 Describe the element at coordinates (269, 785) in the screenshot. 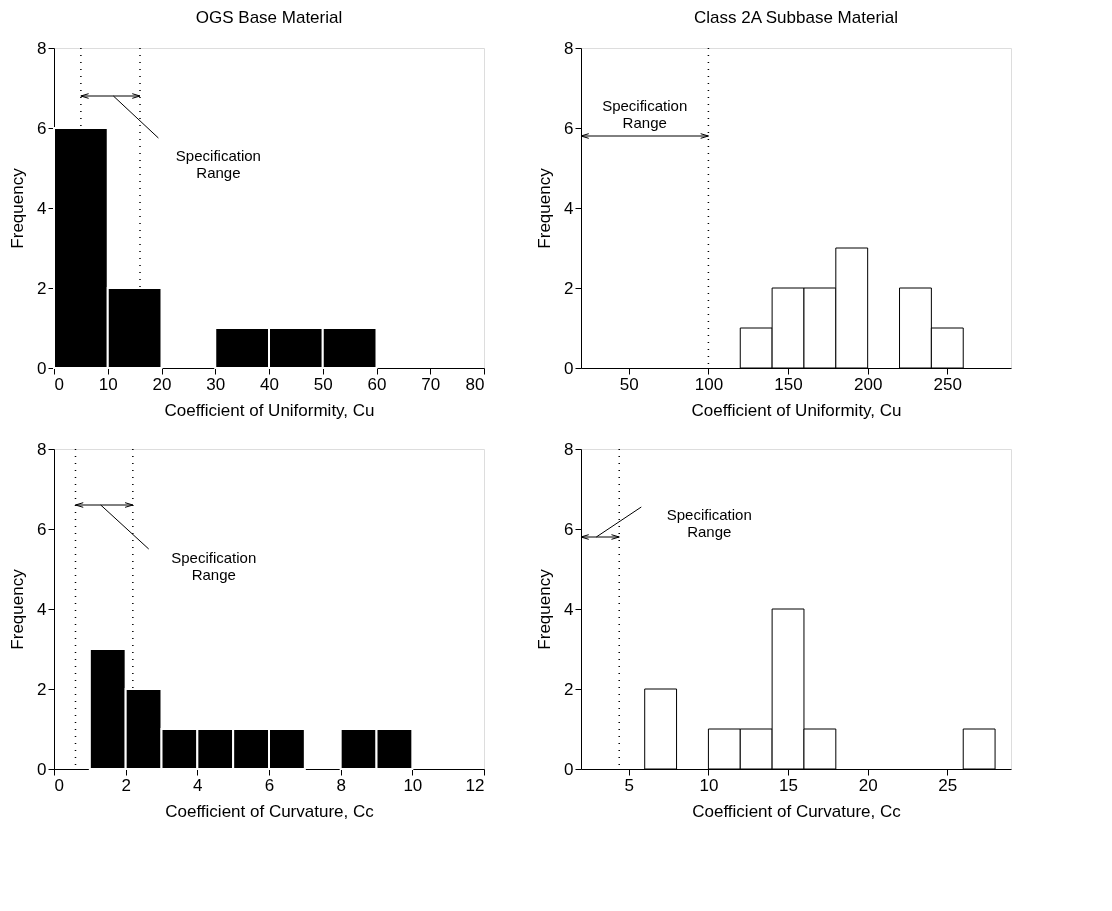

I see `x-tick-label: 6` at that location.